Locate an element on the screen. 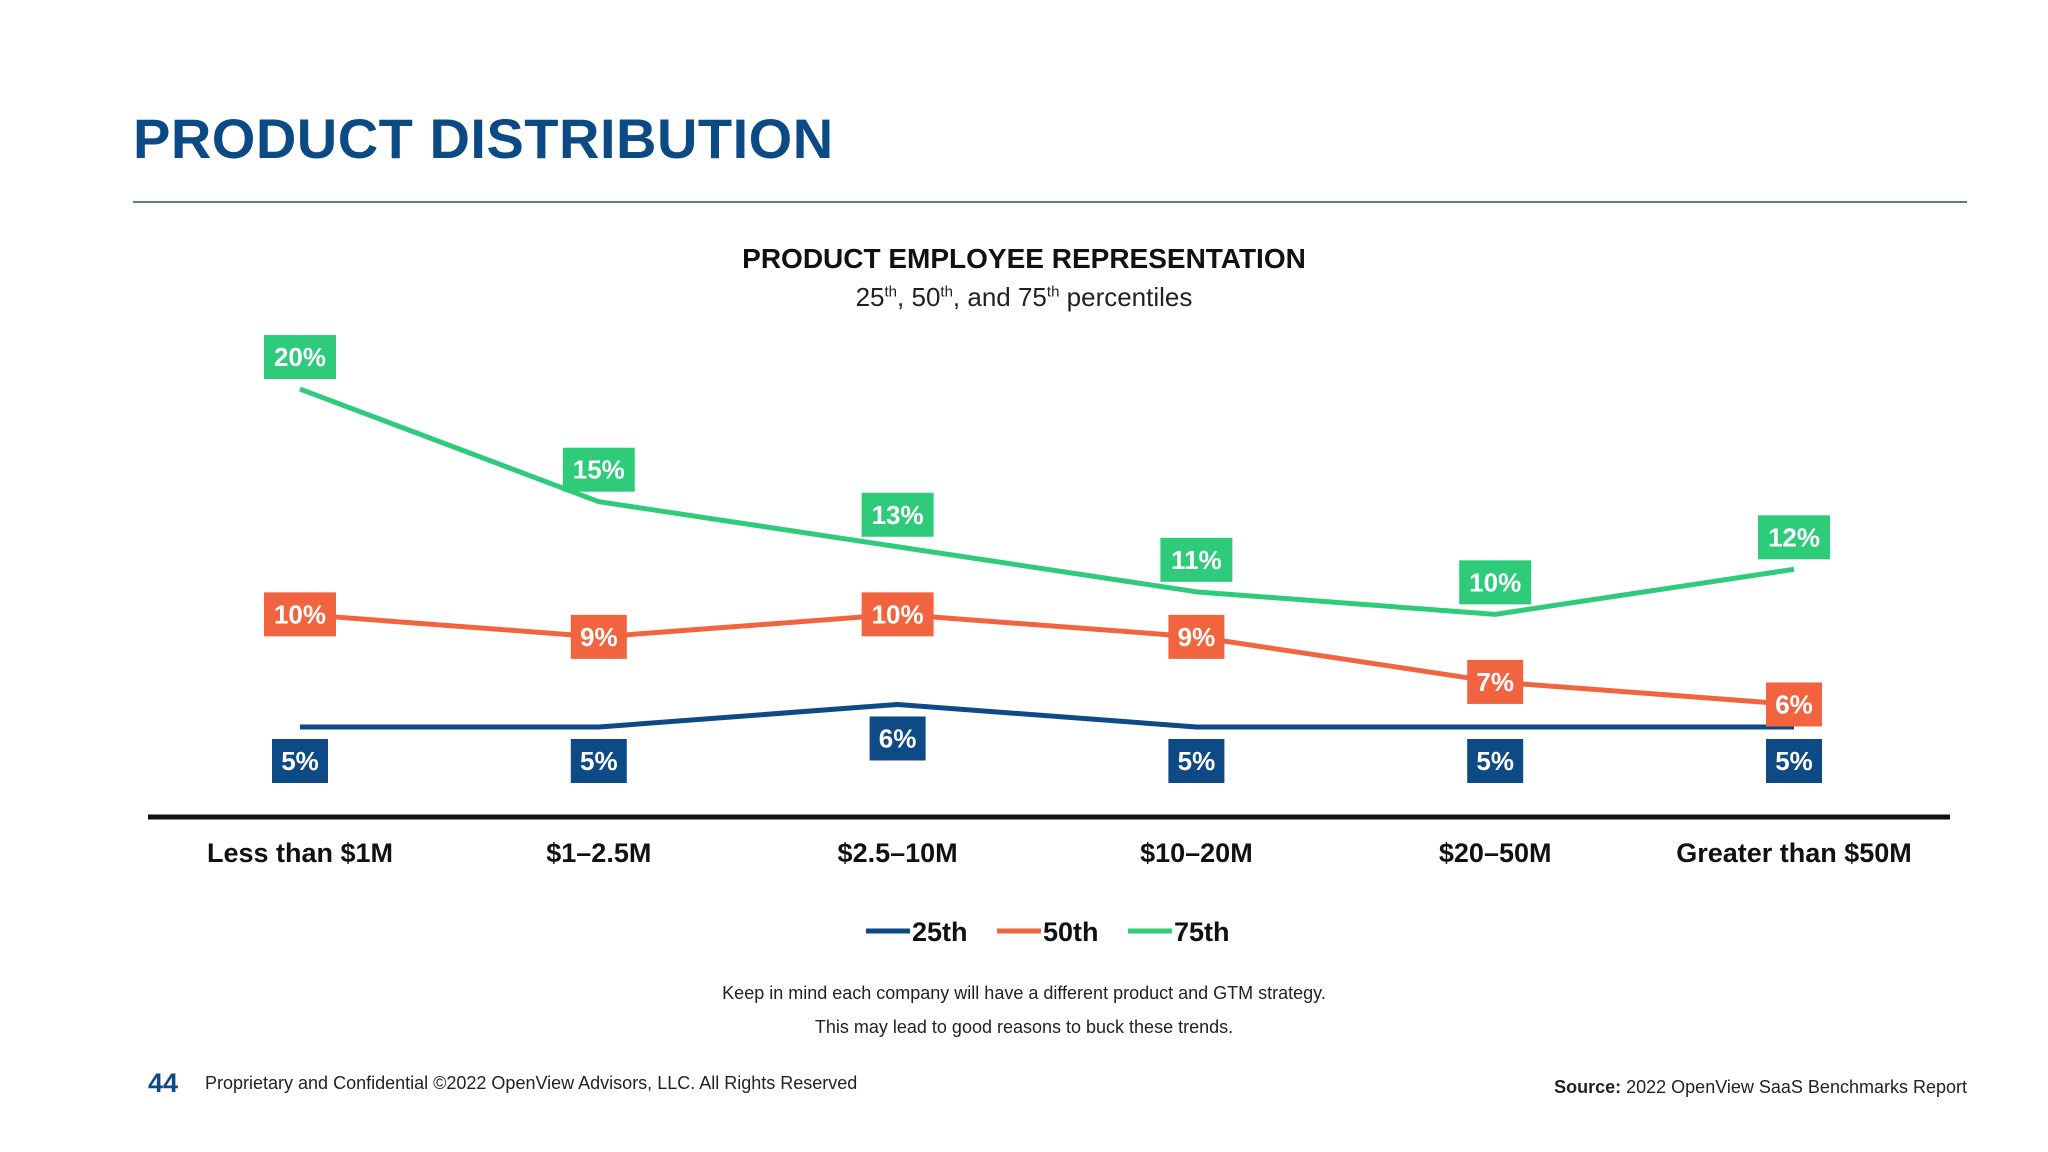 The width and height of the screenshot is (2048, 1152). data-label: 7% is located at coordinates (1495, 682).